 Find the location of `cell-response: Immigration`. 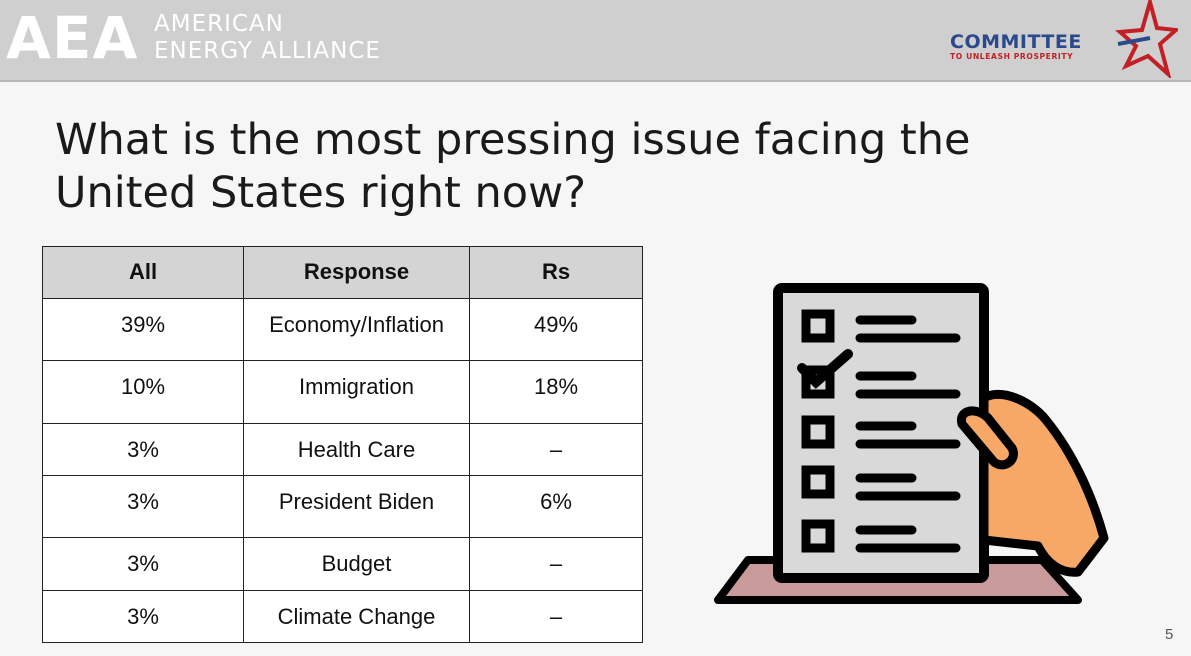

cell-response: Immigration is located at coordinates (356, 392).